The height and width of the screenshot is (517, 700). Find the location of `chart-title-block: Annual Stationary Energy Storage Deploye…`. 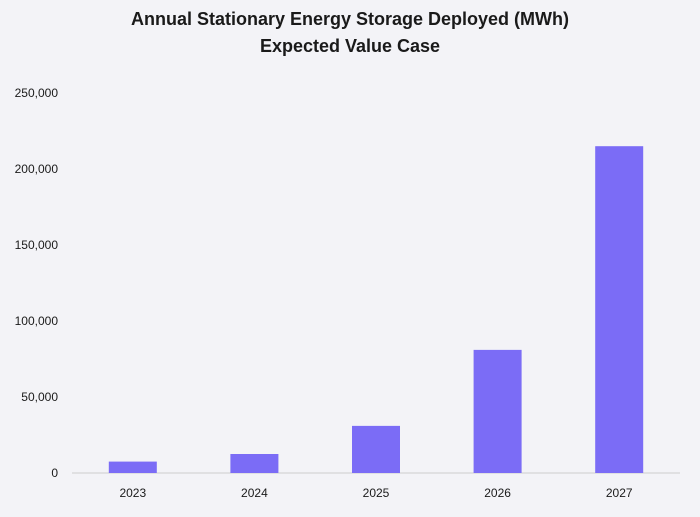

chart-title-block: Annual Stationary Energy Storage Deploye… is located at coordinates (350, 33).